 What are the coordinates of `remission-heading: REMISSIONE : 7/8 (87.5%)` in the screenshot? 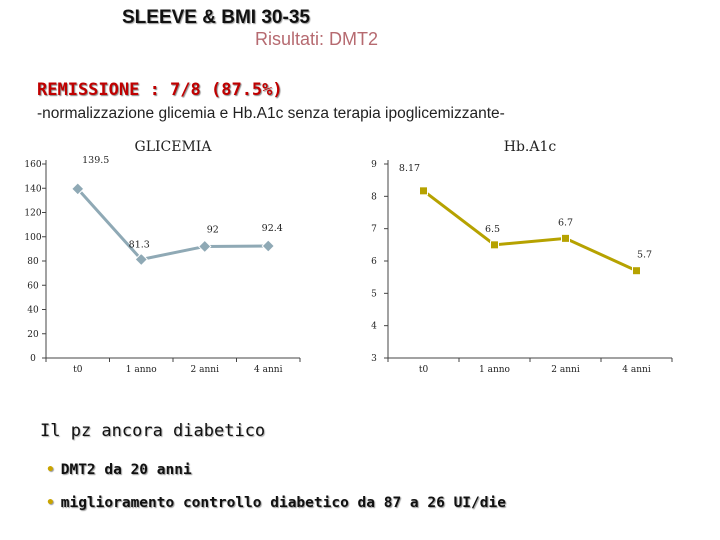 It's located at (160, 90).